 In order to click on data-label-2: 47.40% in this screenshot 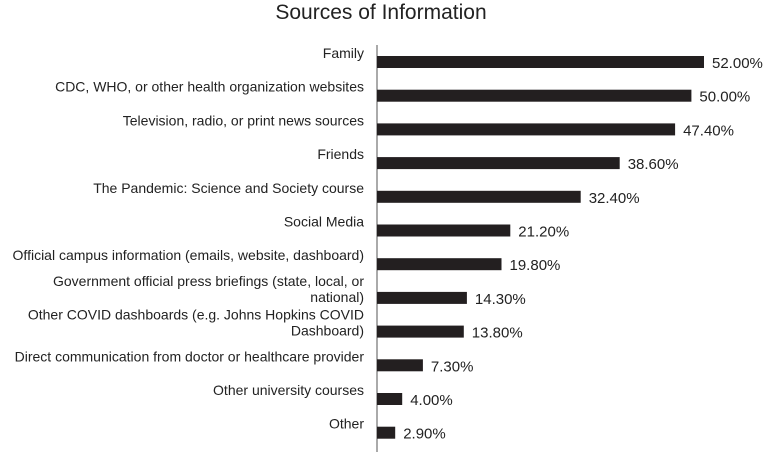, I will do `click(708, 130)`.